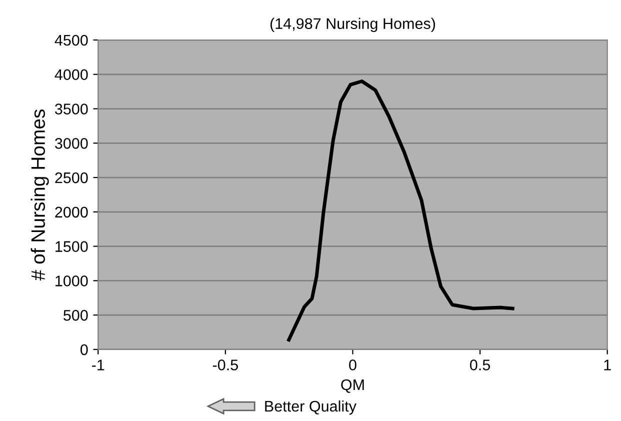  Describe the element at coordinates (480, 365) in the screenshot. I see `x-tick-label: 0.5` at that location.